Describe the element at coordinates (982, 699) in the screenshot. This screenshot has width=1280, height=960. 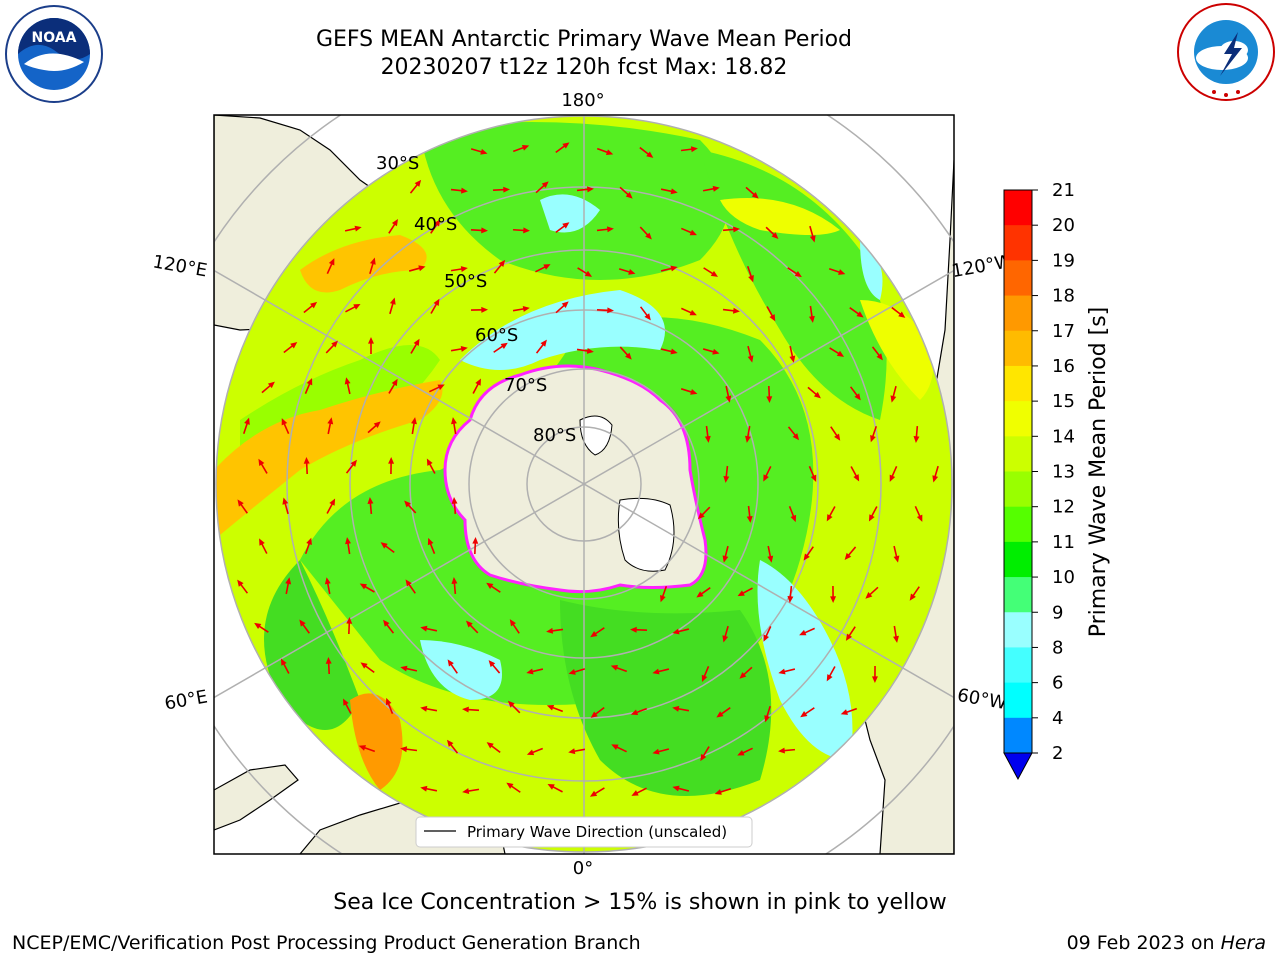
I see `lon-label-60w: 60°W` at that location.